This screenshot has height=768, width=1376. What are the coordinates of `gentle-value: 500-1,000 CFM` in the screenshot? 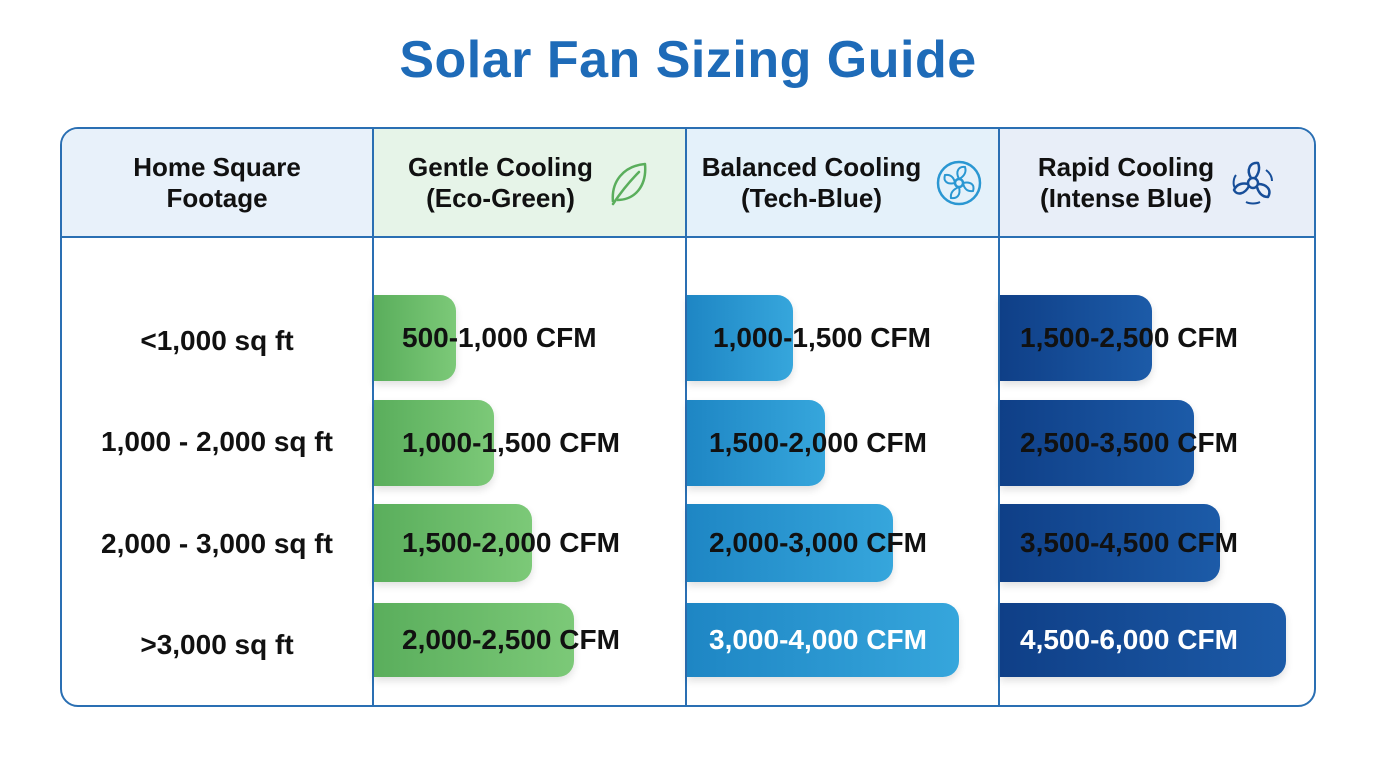 It's located at (499, 337).